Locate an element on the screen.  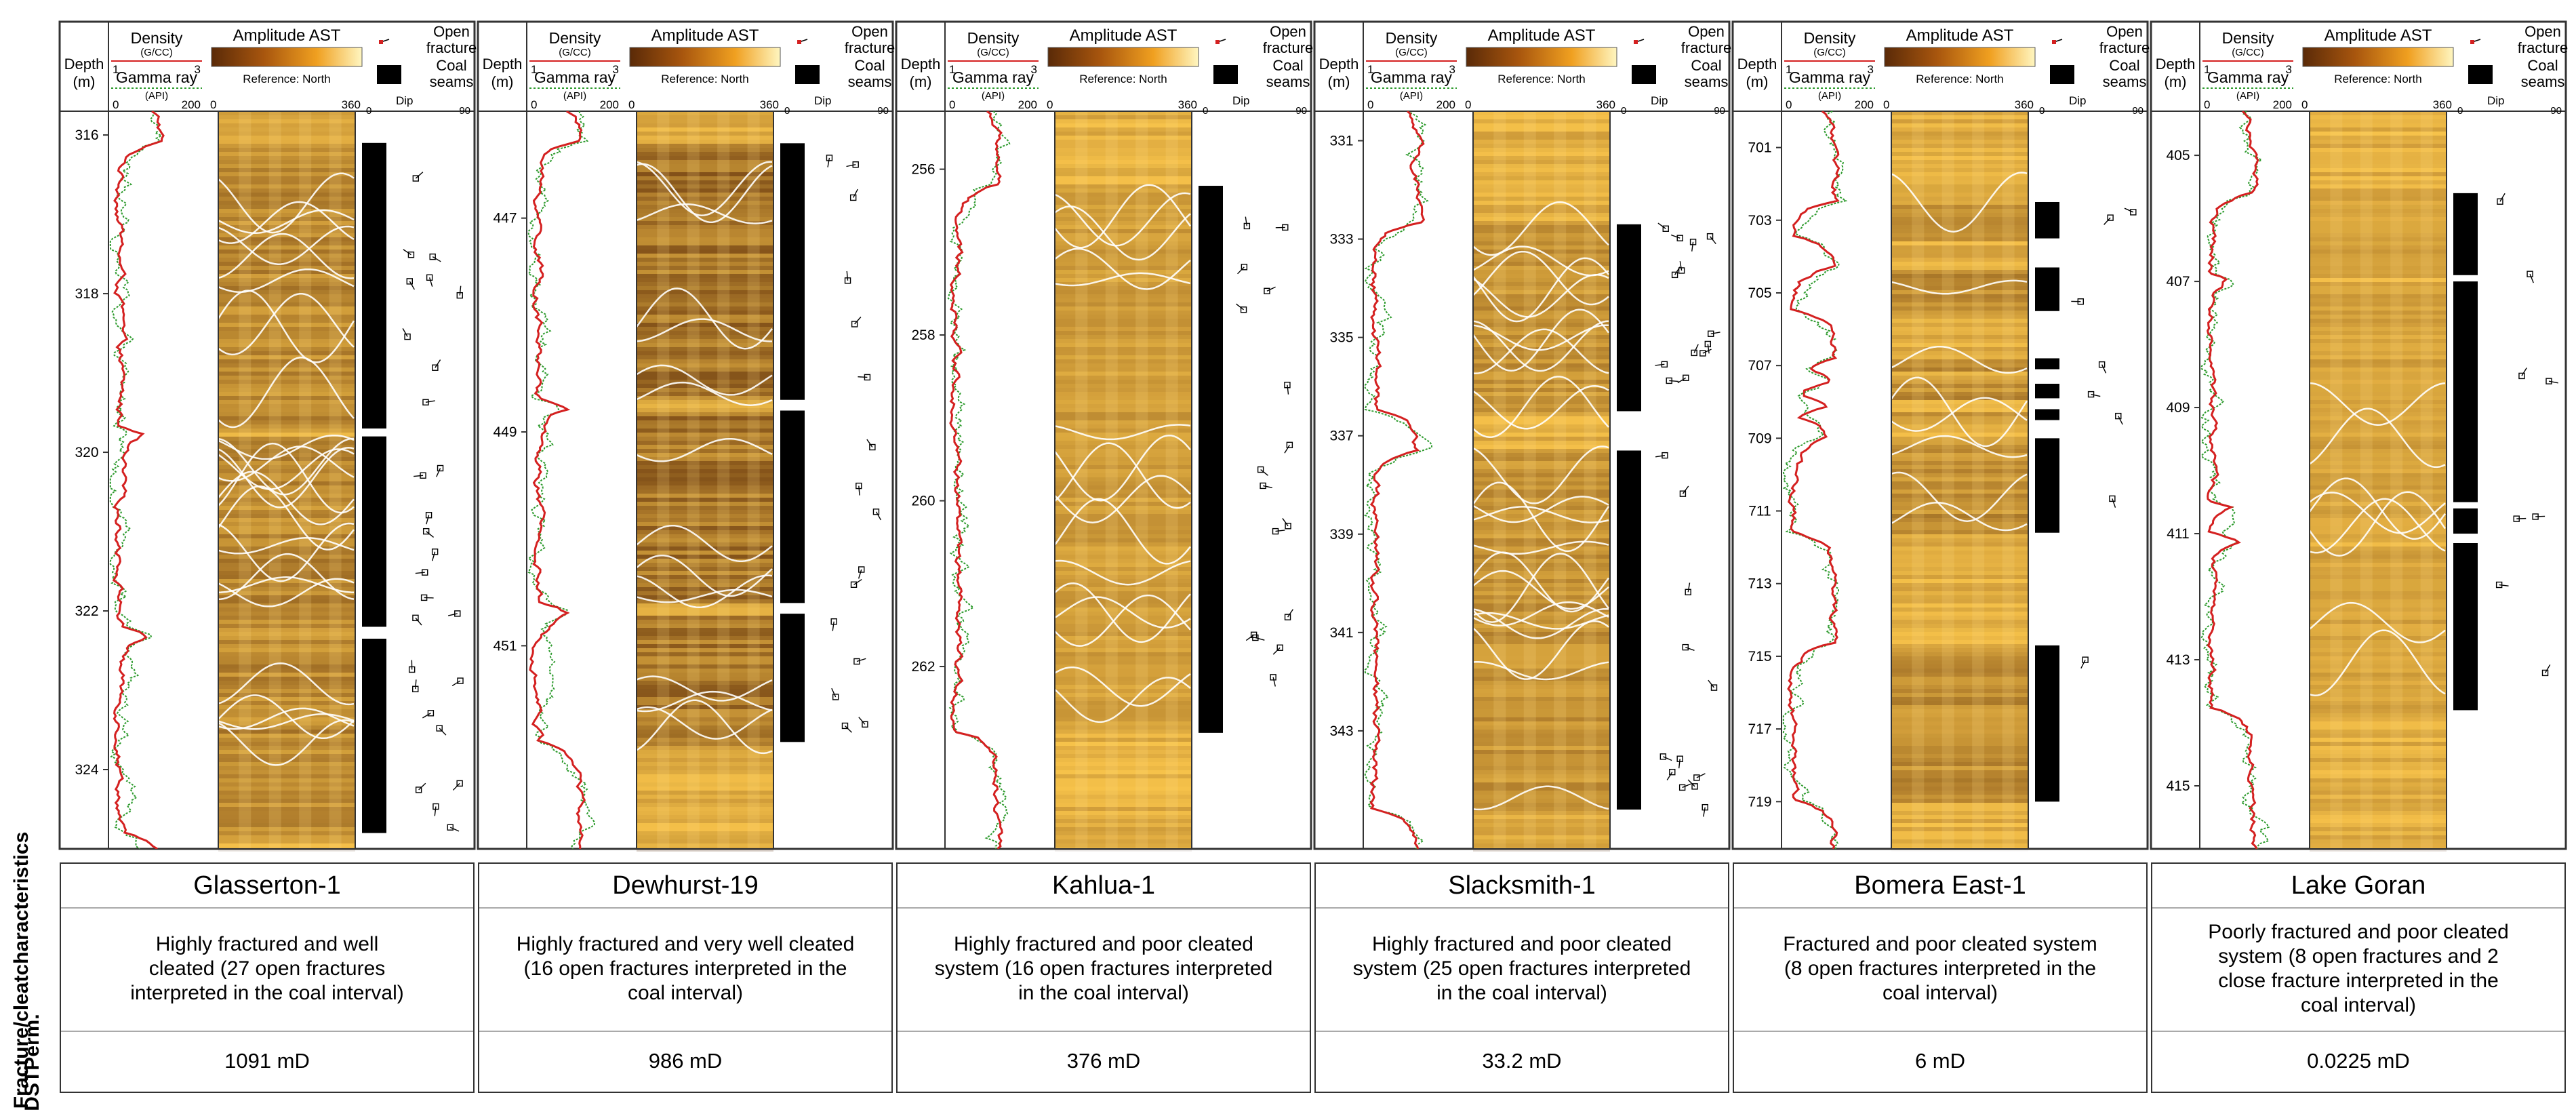
gamma-tick: 0 is located at coordinates (1789, 104).